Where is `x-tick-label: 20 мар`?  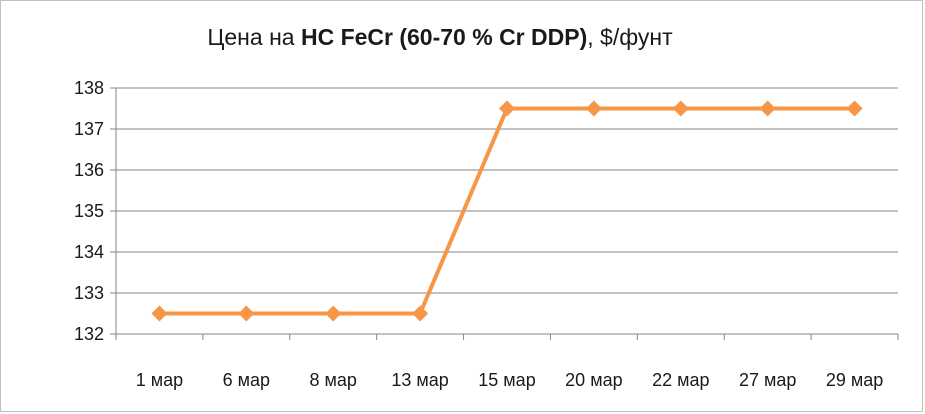 x-tick-label: 20 мар is located at coordinates (593, 380).